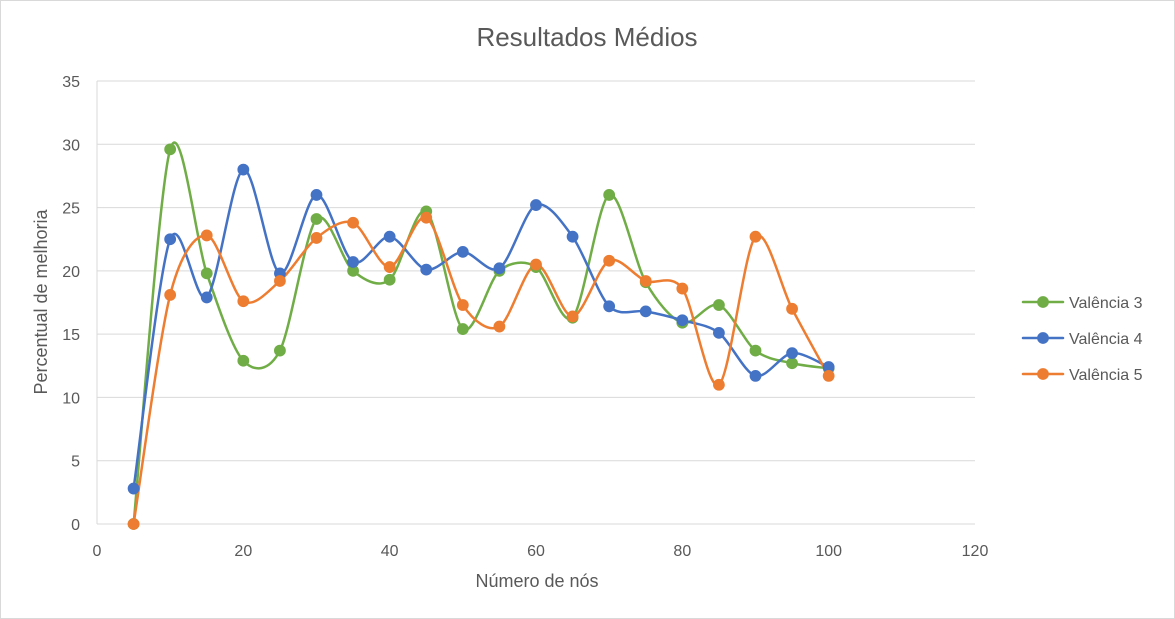  I want to click on x-tick-label: 100, so click(828, 551).